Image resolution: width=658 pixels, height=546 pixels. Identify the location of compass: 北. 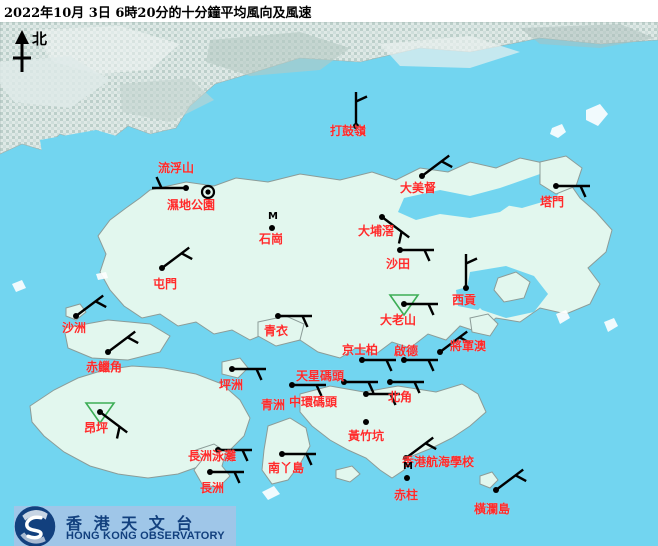
(37, 52).